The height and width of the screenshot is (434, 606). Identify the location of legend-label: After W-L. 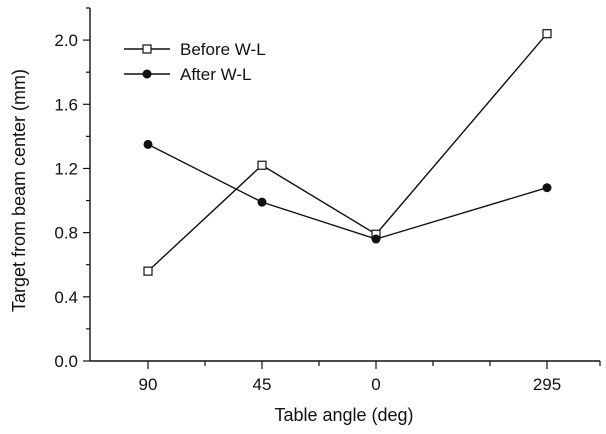
(215, 74).